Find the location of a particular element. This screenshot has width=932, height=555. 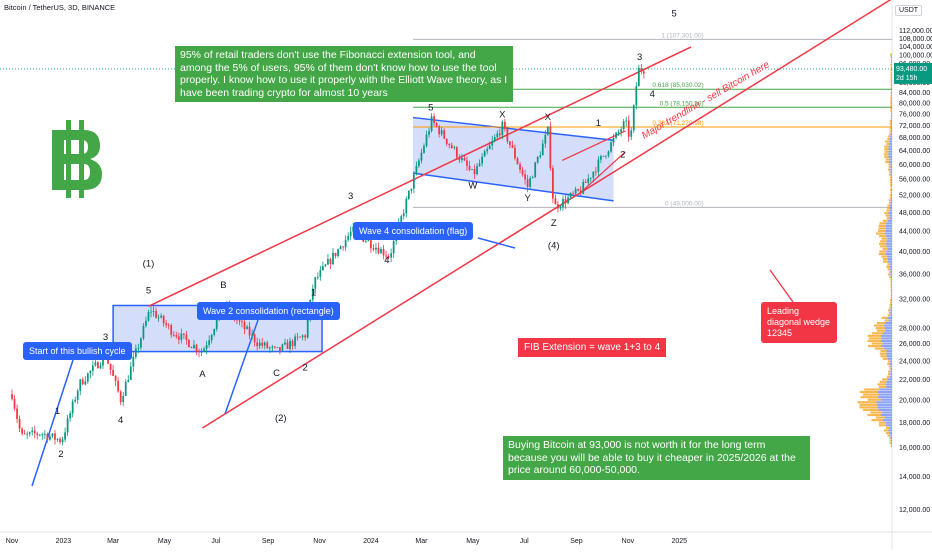

time-tick-label: Mar is located at coordinates (113, 541).